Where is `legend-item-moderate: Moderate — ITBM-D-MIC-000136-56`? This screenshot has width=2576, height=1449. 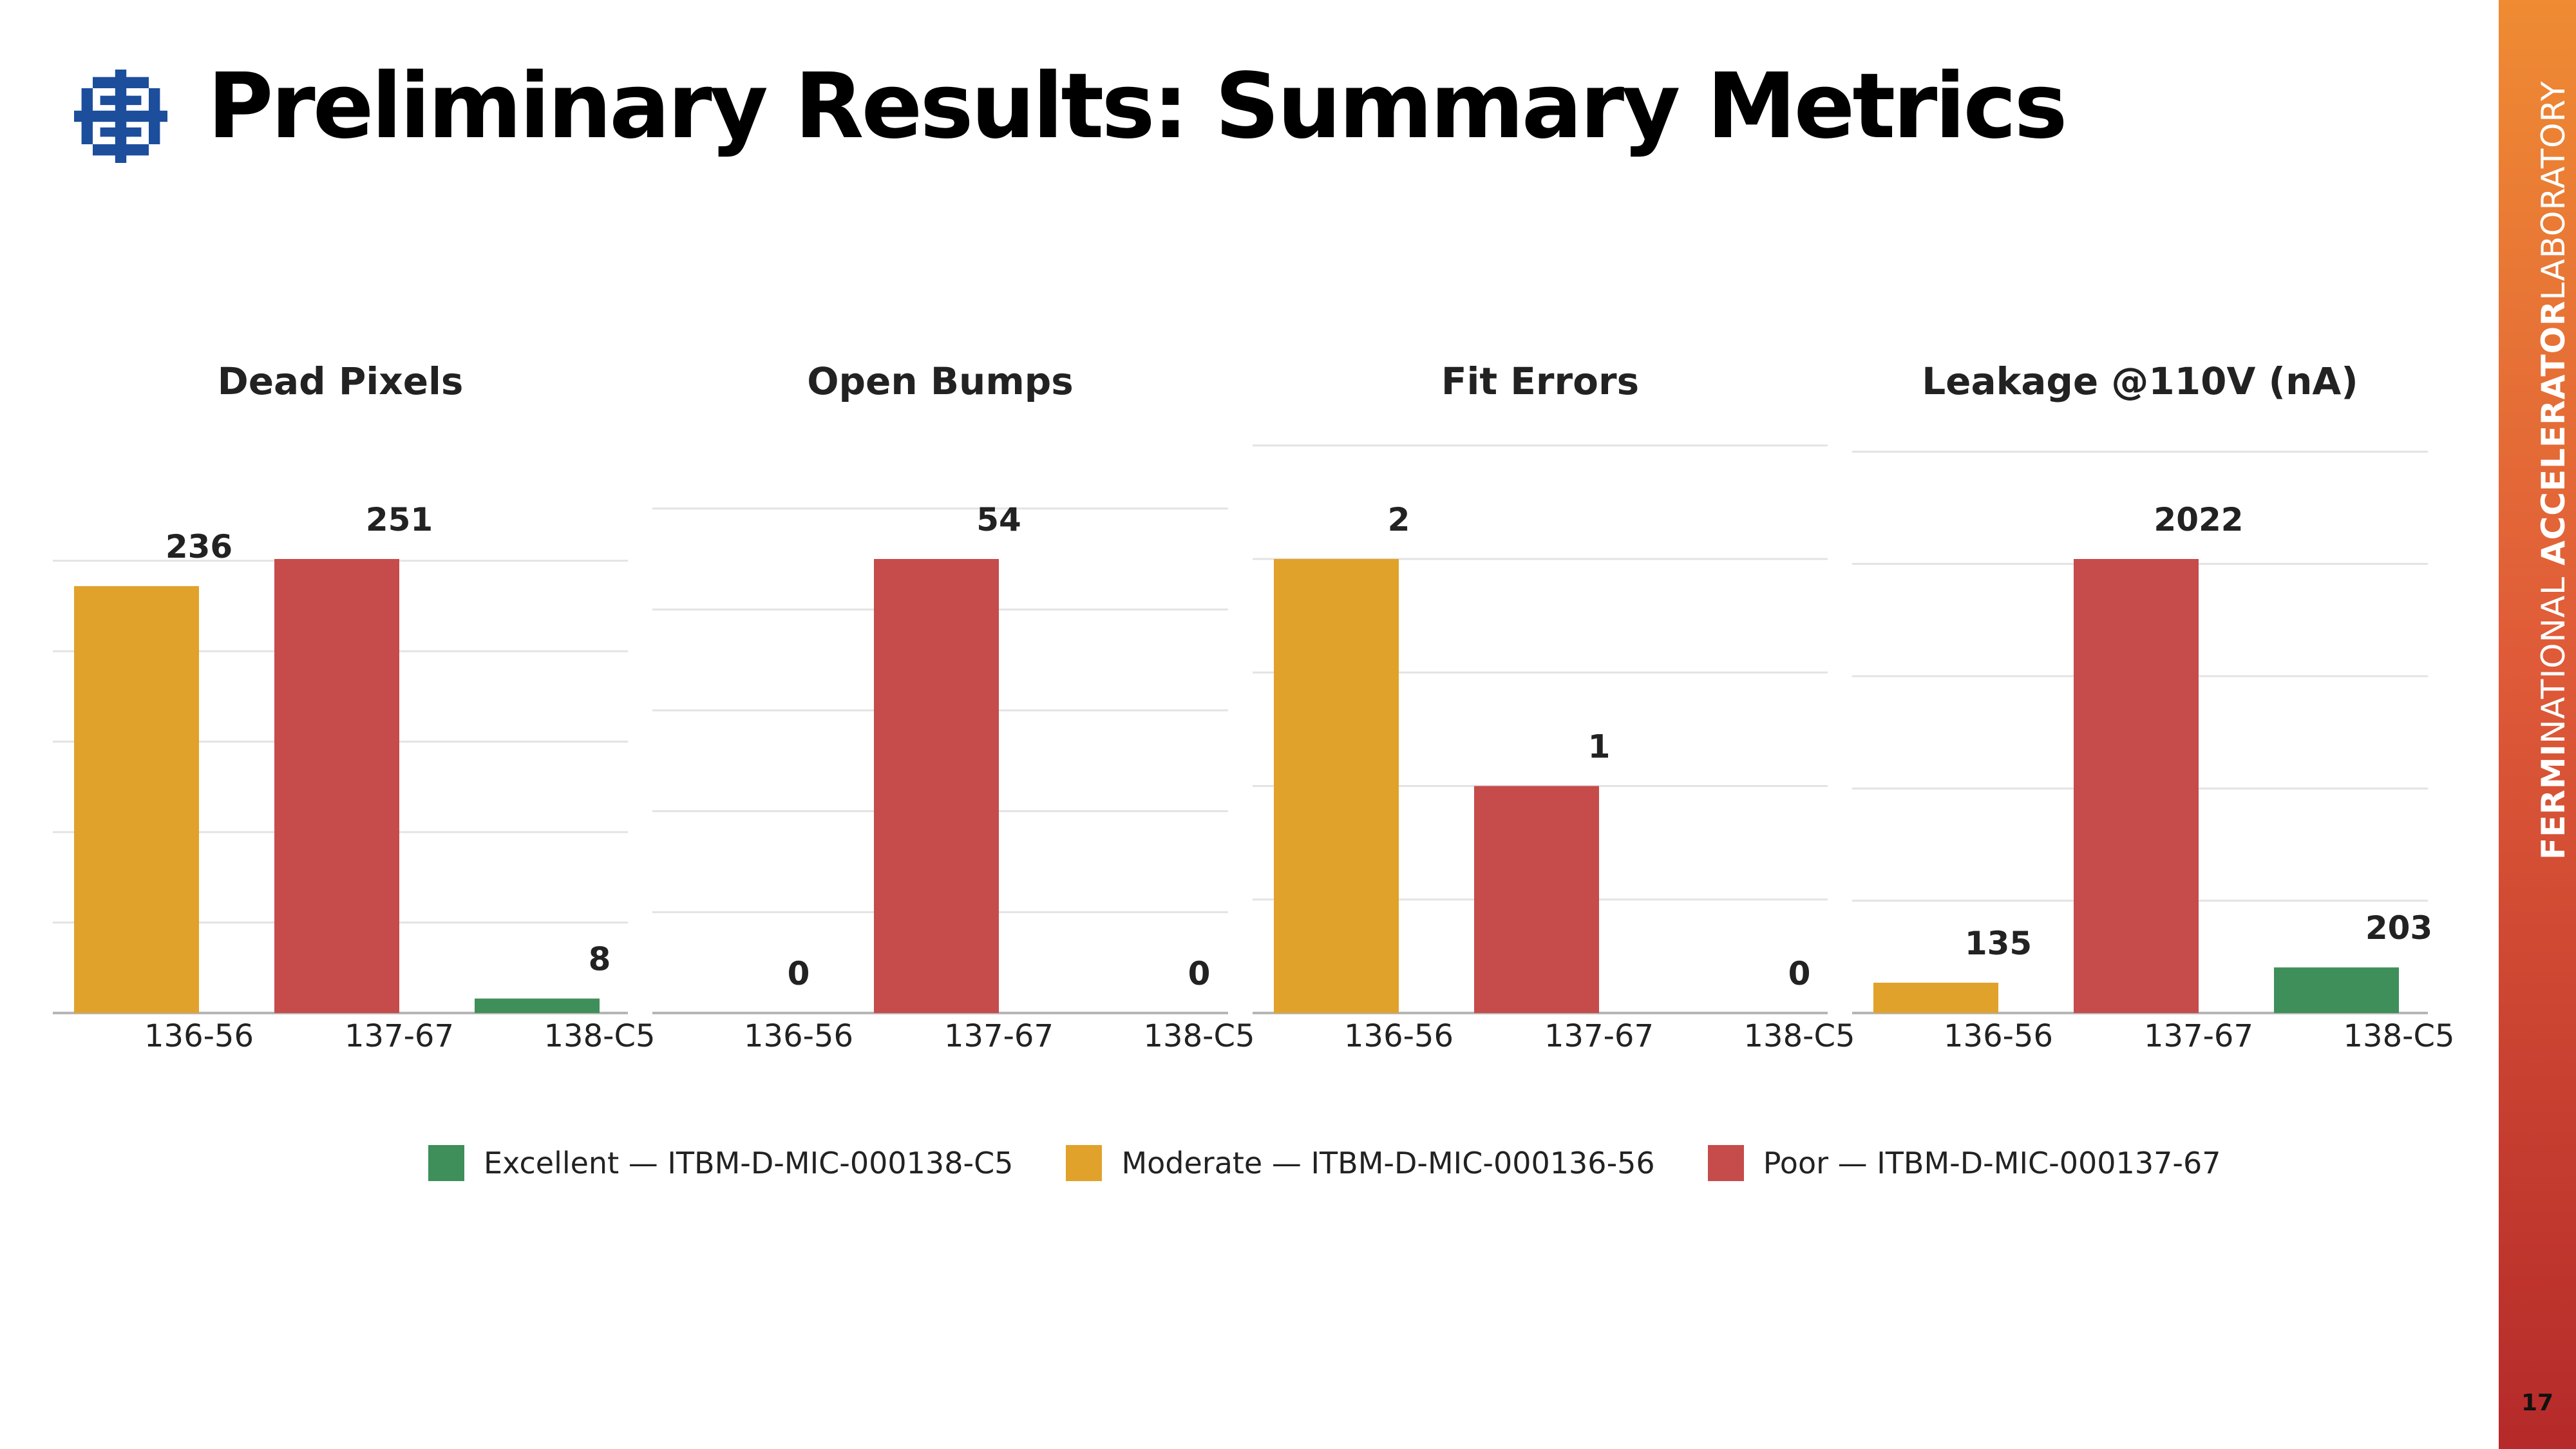
legend-item-moderate: Moderate — ITBM-D-MIC-000136-56 is located at coordinates (1360, 1163).